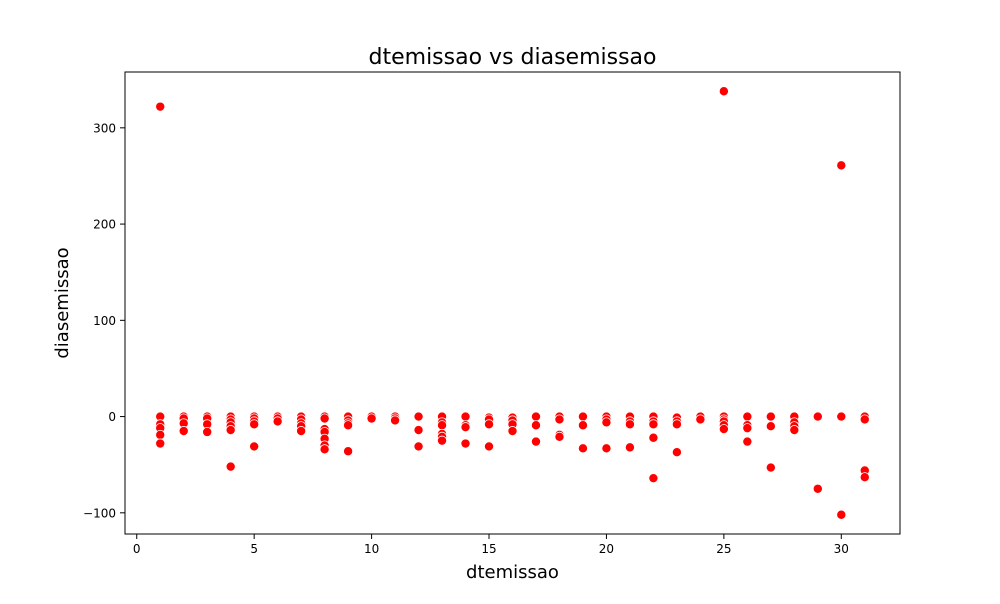  Describe the element at coordinates (104, 225) in the screenshot. I see `y-tick-label: 200` at that location.